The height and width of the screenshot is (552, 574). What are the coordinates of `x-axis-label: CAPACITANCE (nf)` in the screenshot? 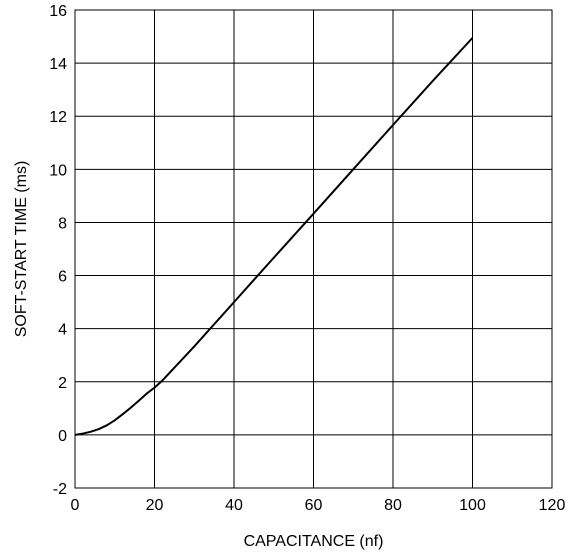 It's located at (314, 541).